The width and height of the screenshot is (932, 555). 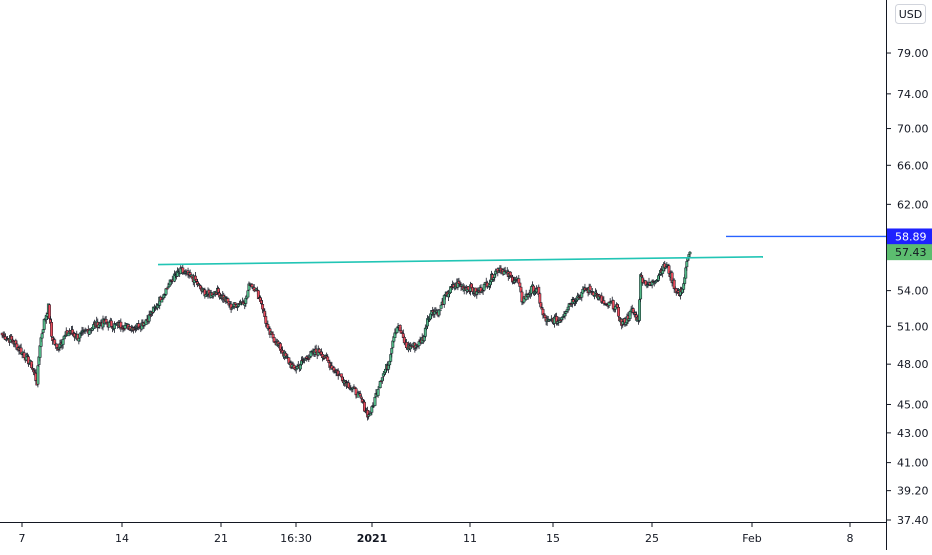 What do you see at coordinates (913, 94) in the screenshot?
I see `y-tick-label: 74.00` at bounding box center [913, 94].